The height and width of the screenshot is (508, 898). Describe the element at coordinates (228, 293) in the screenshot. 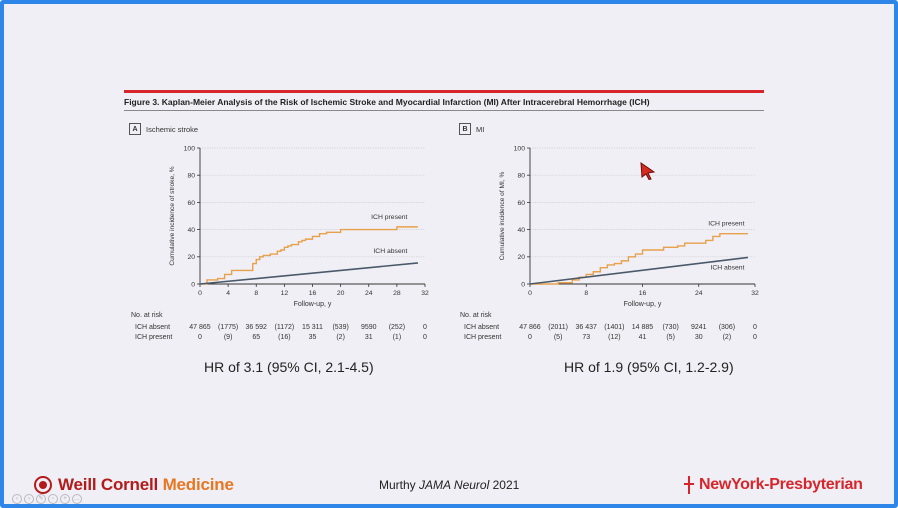

I see `x-tick-label: 4` at that location.